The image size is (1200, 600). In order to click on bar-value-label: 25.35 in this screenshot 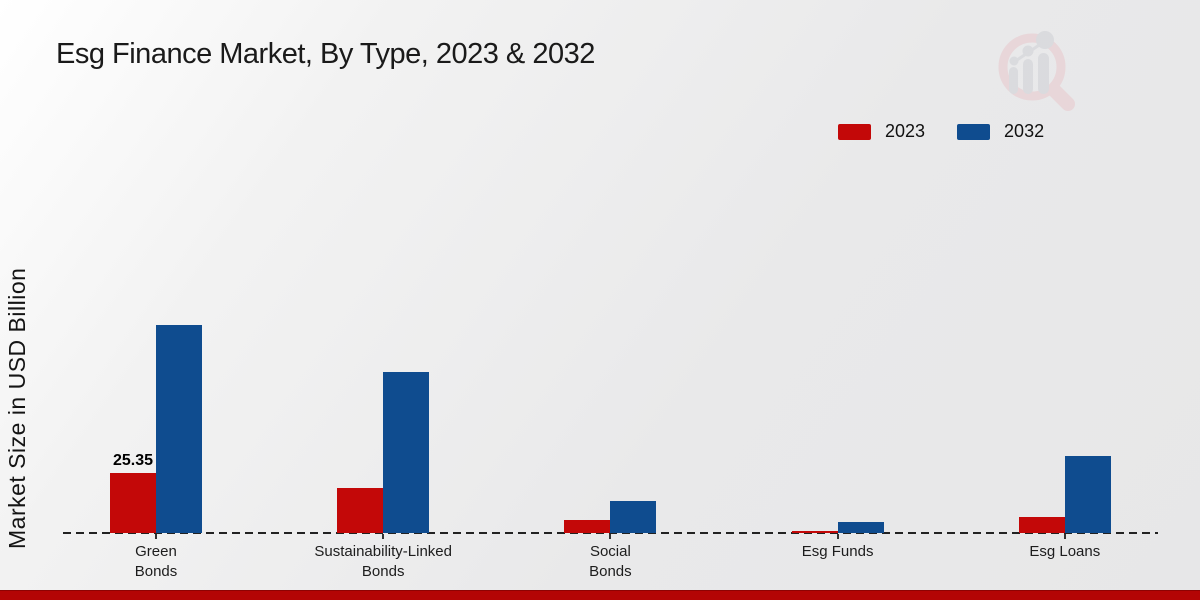, I will do `click(133, 460)`.